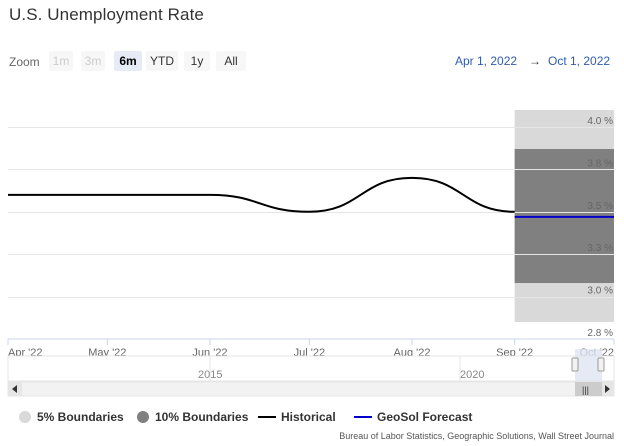 The width and height of the screenshot is (624, 446). I want to click on zoom-ytd-button: YTD, so click(162, 61).